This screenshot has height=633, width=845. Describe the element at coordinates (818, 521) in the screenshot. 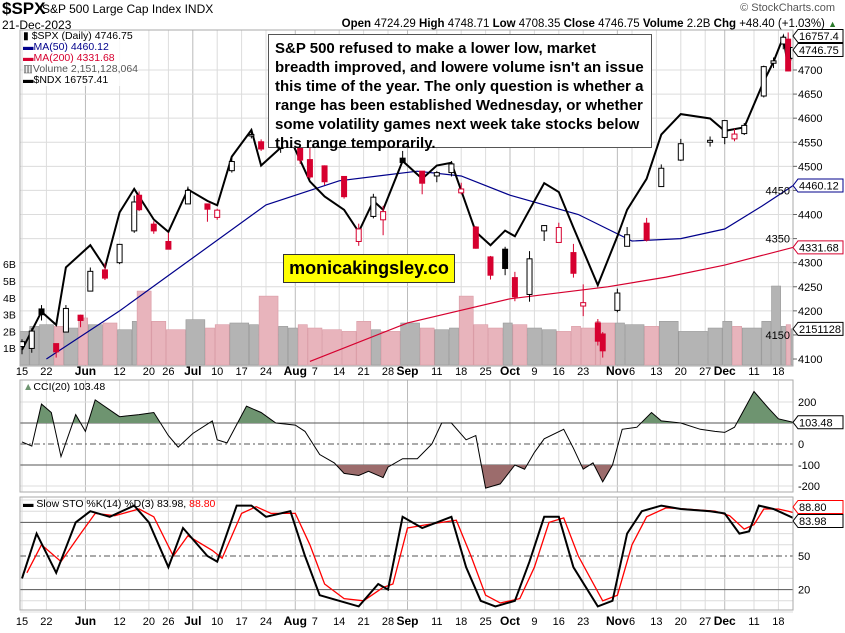

I see `sto-k-tag: 83.98` at that location.